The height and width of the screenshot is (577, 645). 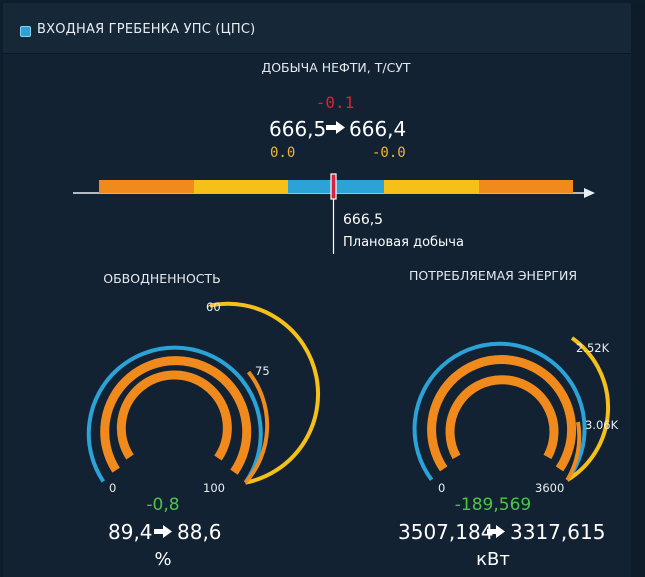 I want to click on water-arrow-icon, so click(x=163, y=531).